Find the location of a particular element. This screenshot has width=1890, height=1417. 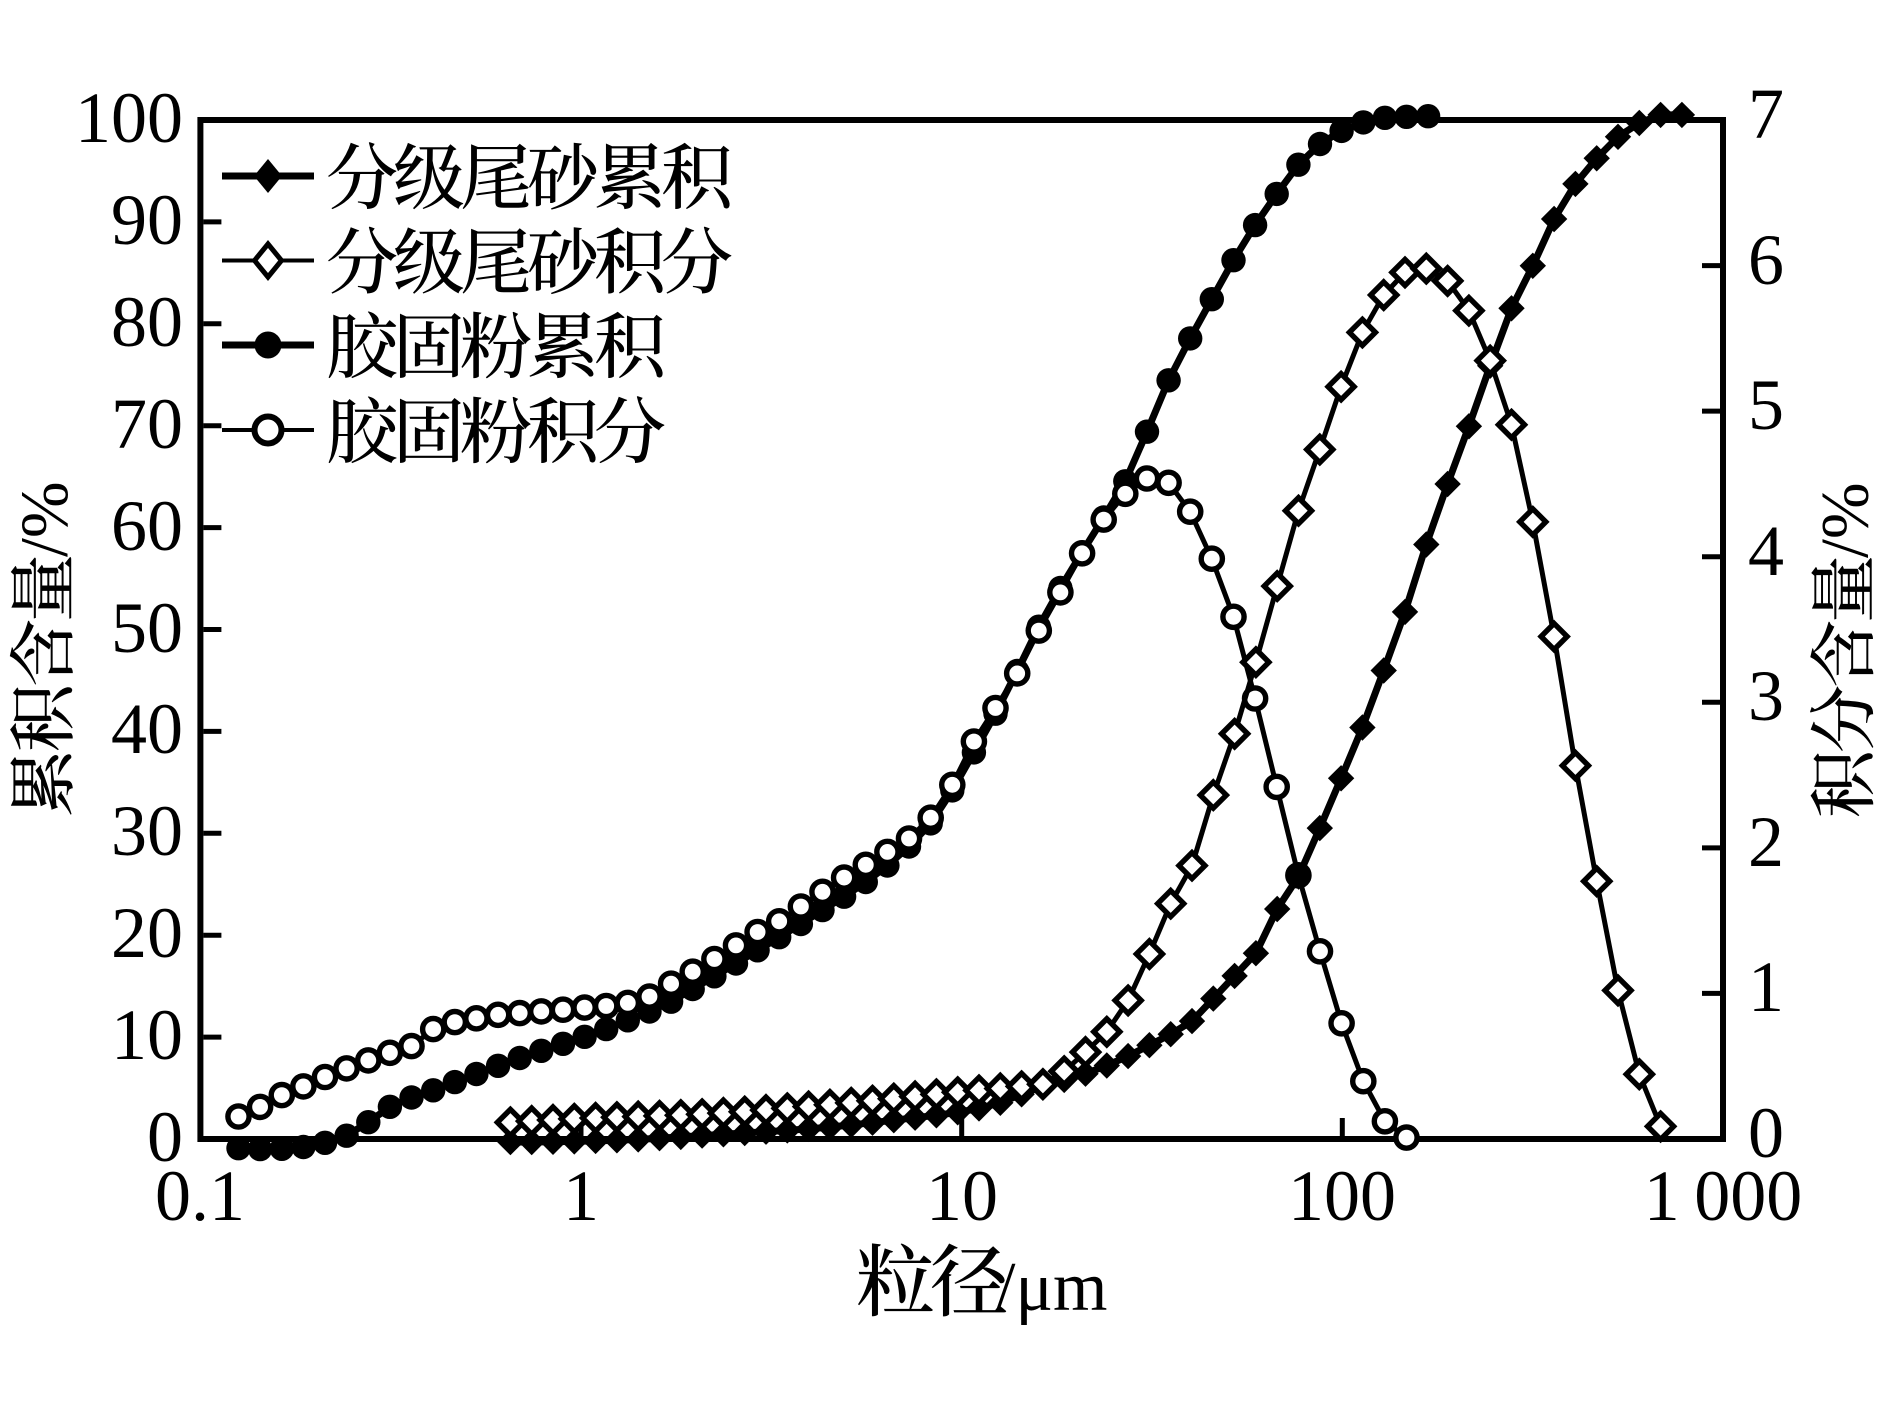

svg-text: 7 is located at coordinates (1766, 114).